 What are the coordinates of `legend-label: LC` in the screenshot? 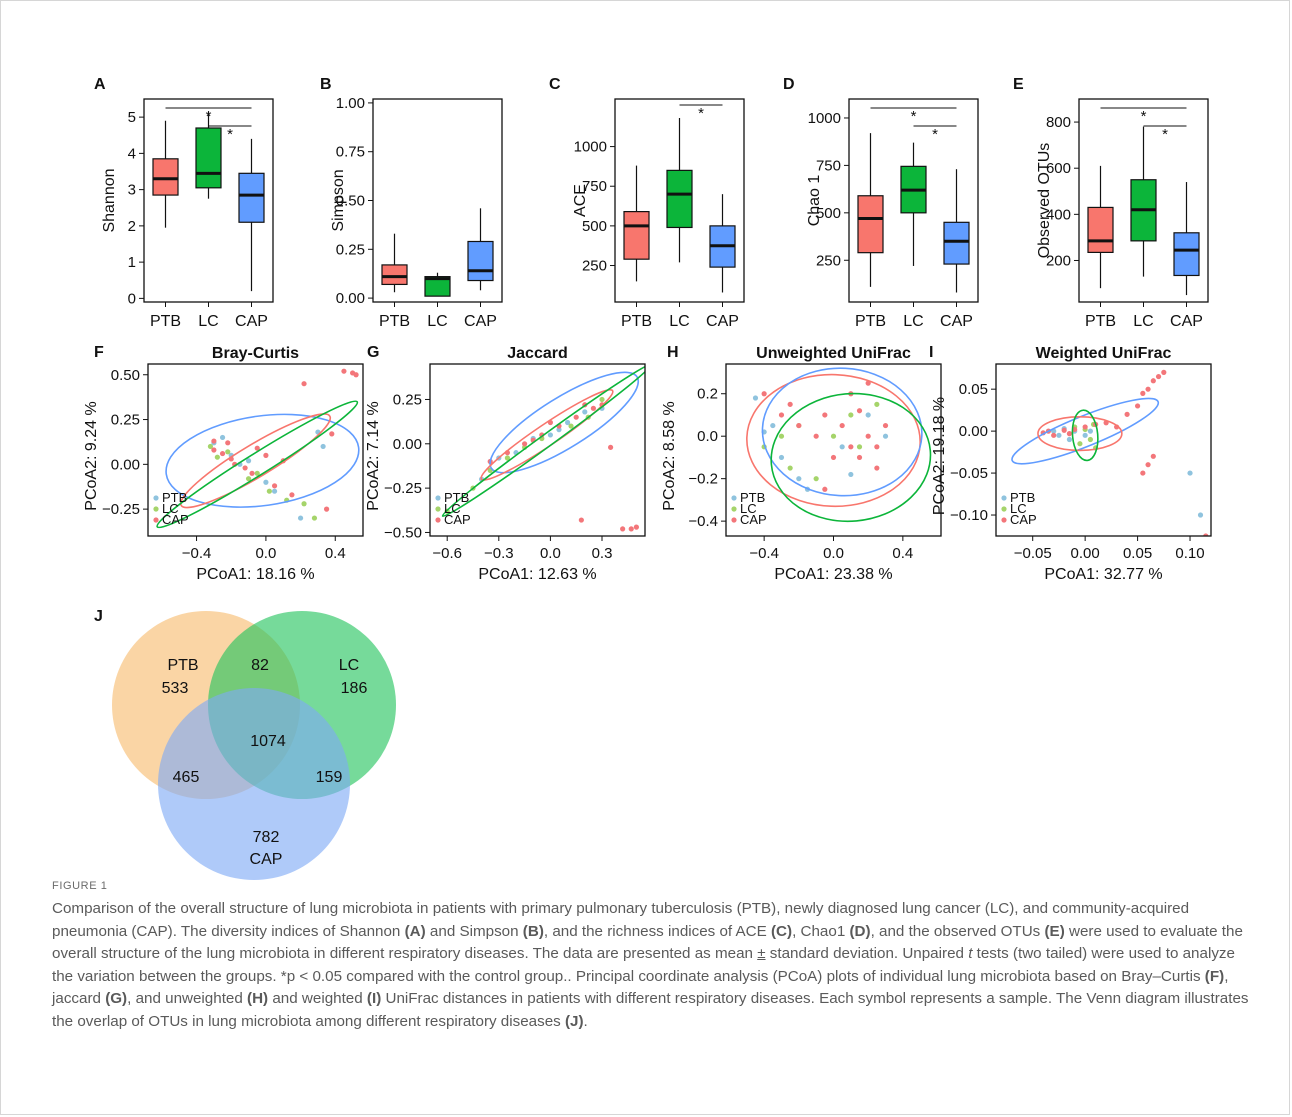 It's located at (170, 508).